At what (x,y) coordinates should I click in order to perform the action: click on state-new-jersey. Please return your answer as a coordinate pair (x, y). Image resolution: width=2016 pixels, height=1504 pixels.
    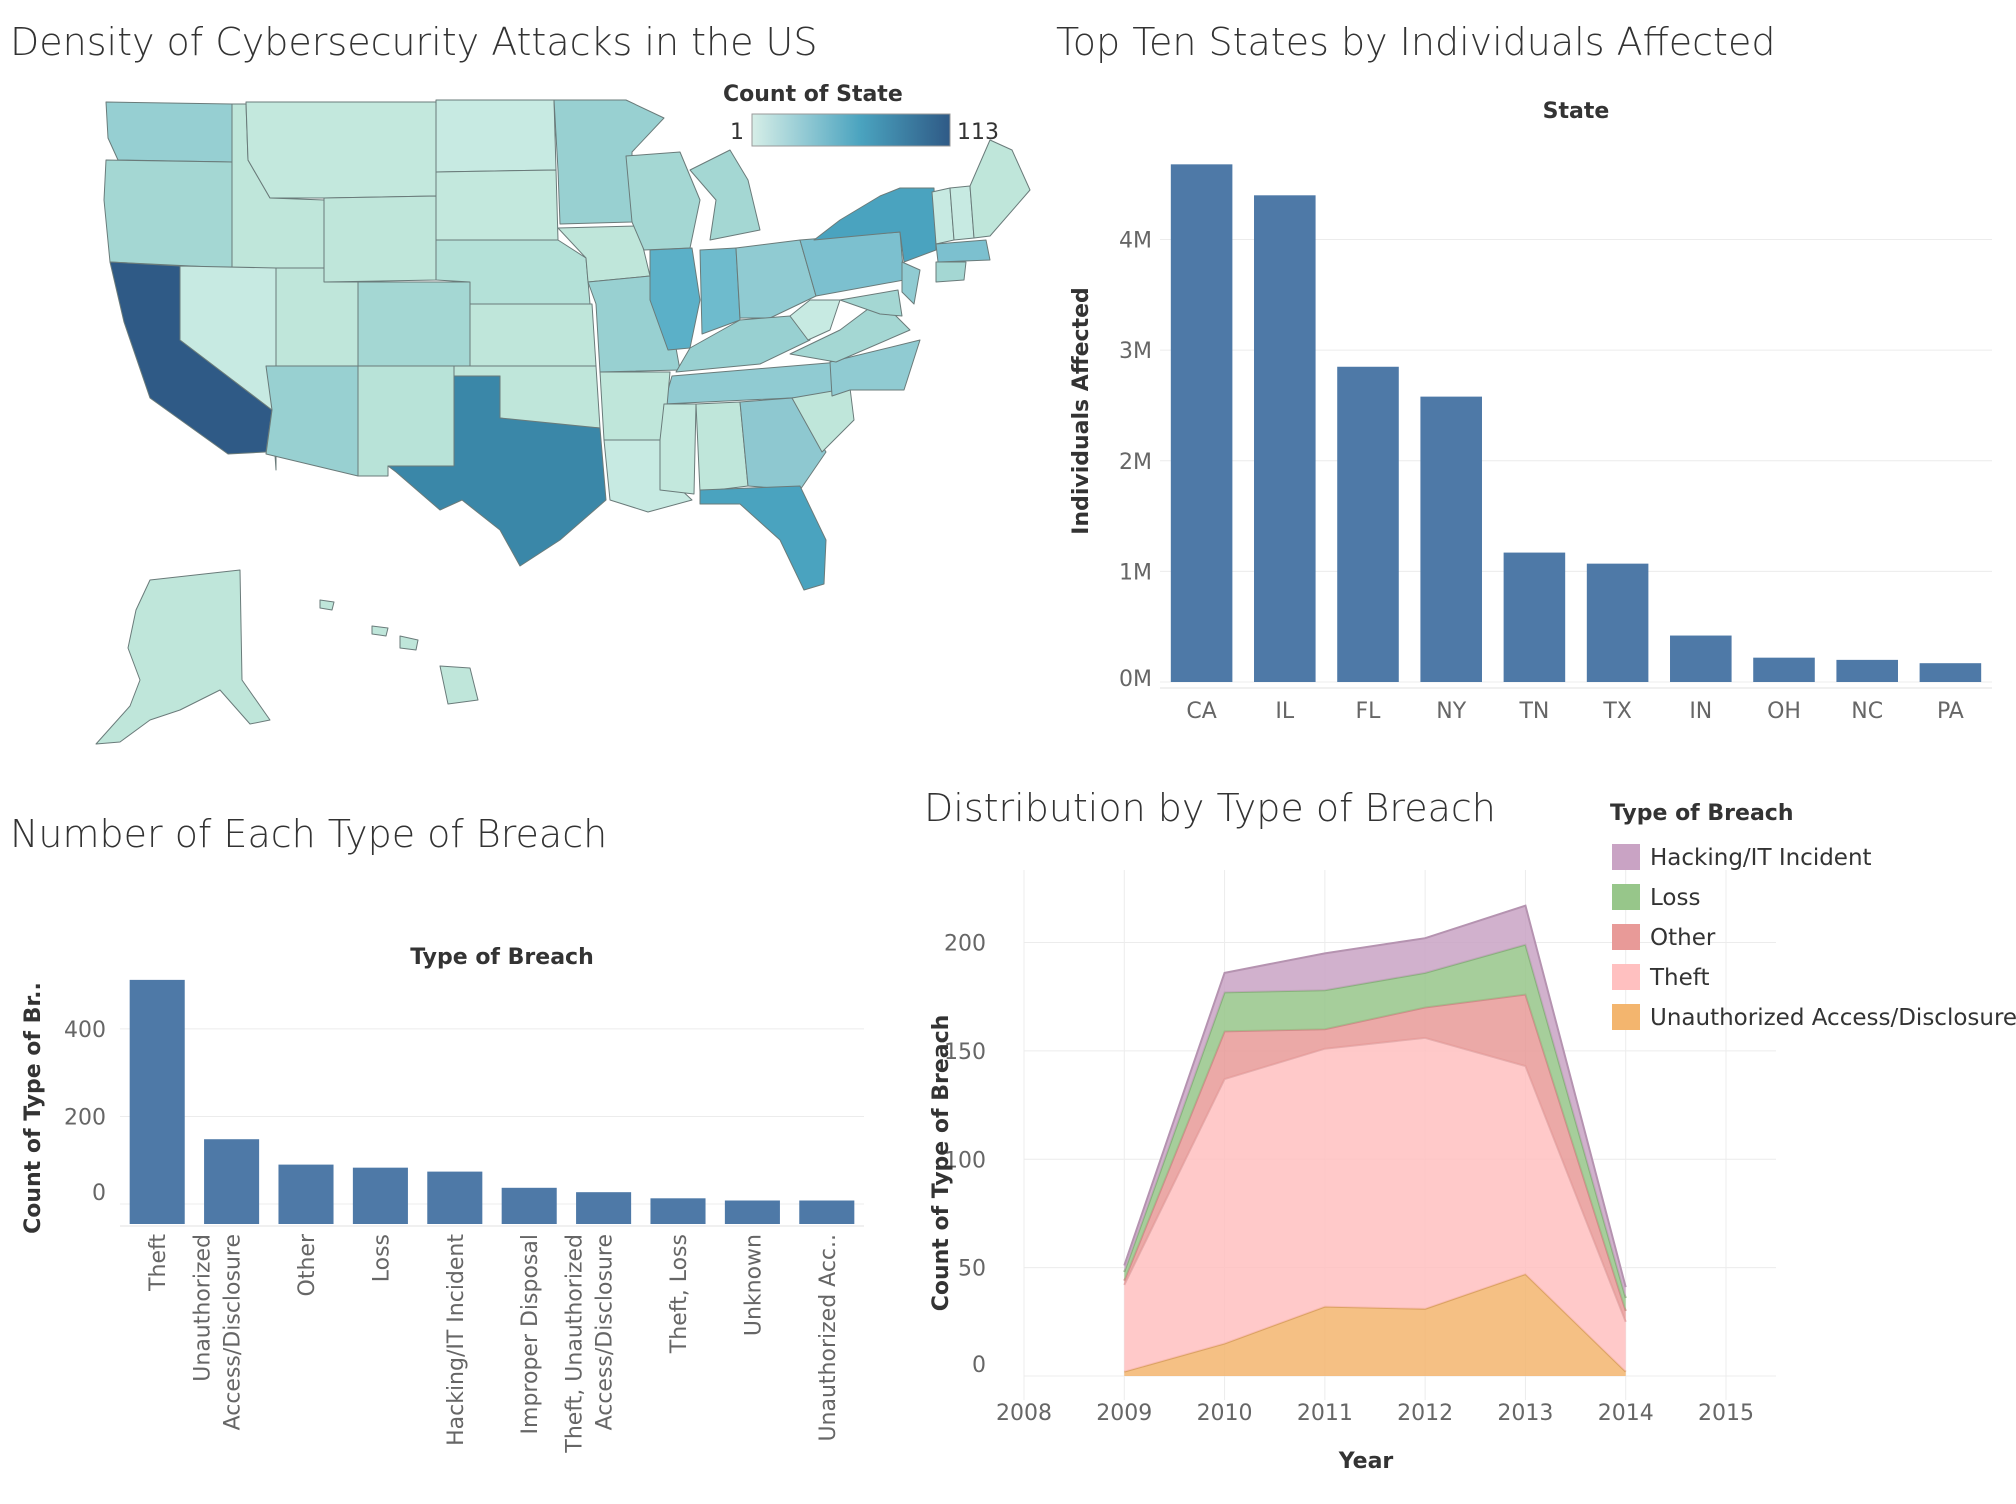
    Looking at the image, I should click on (911, 283).